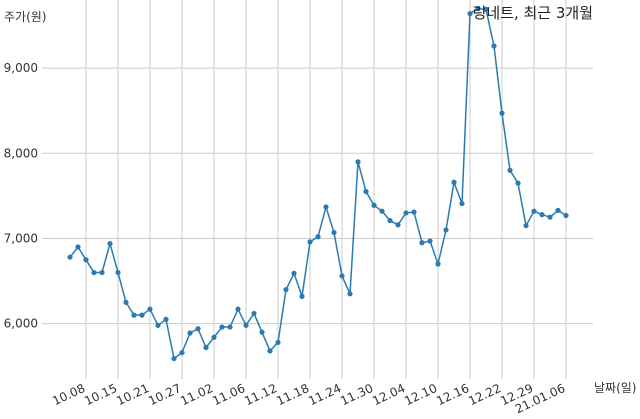  What do you see at coordinates (68, 394) in the screenshot?
I see `x-tick-label: 10.08` at bounding box center [68, 394].